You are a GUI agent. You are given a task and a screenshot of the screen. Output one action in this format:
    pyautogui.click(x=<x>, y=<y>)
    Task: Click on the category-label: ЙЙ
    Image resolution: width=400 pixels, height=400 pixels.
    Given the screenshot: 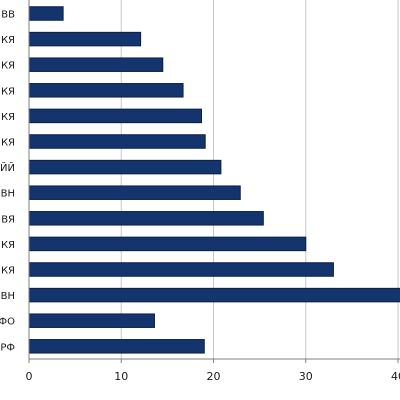 What is the action you would take?
    pyautogui.click(x=7, y=167)
    